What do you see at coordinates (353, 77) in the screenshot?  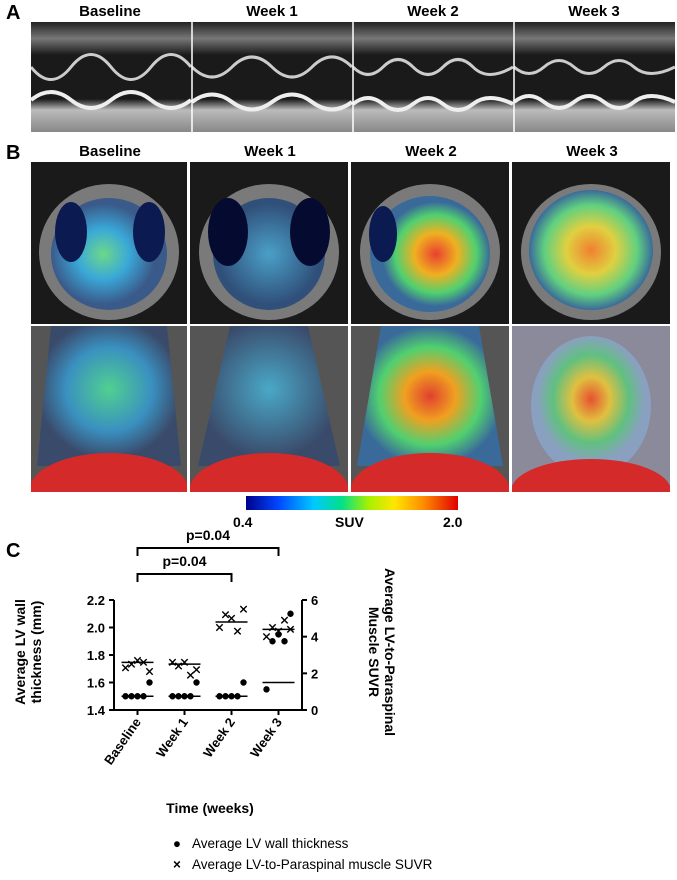 I see `m-mode-echocardiogram-image` at bounding box center [353, 77].